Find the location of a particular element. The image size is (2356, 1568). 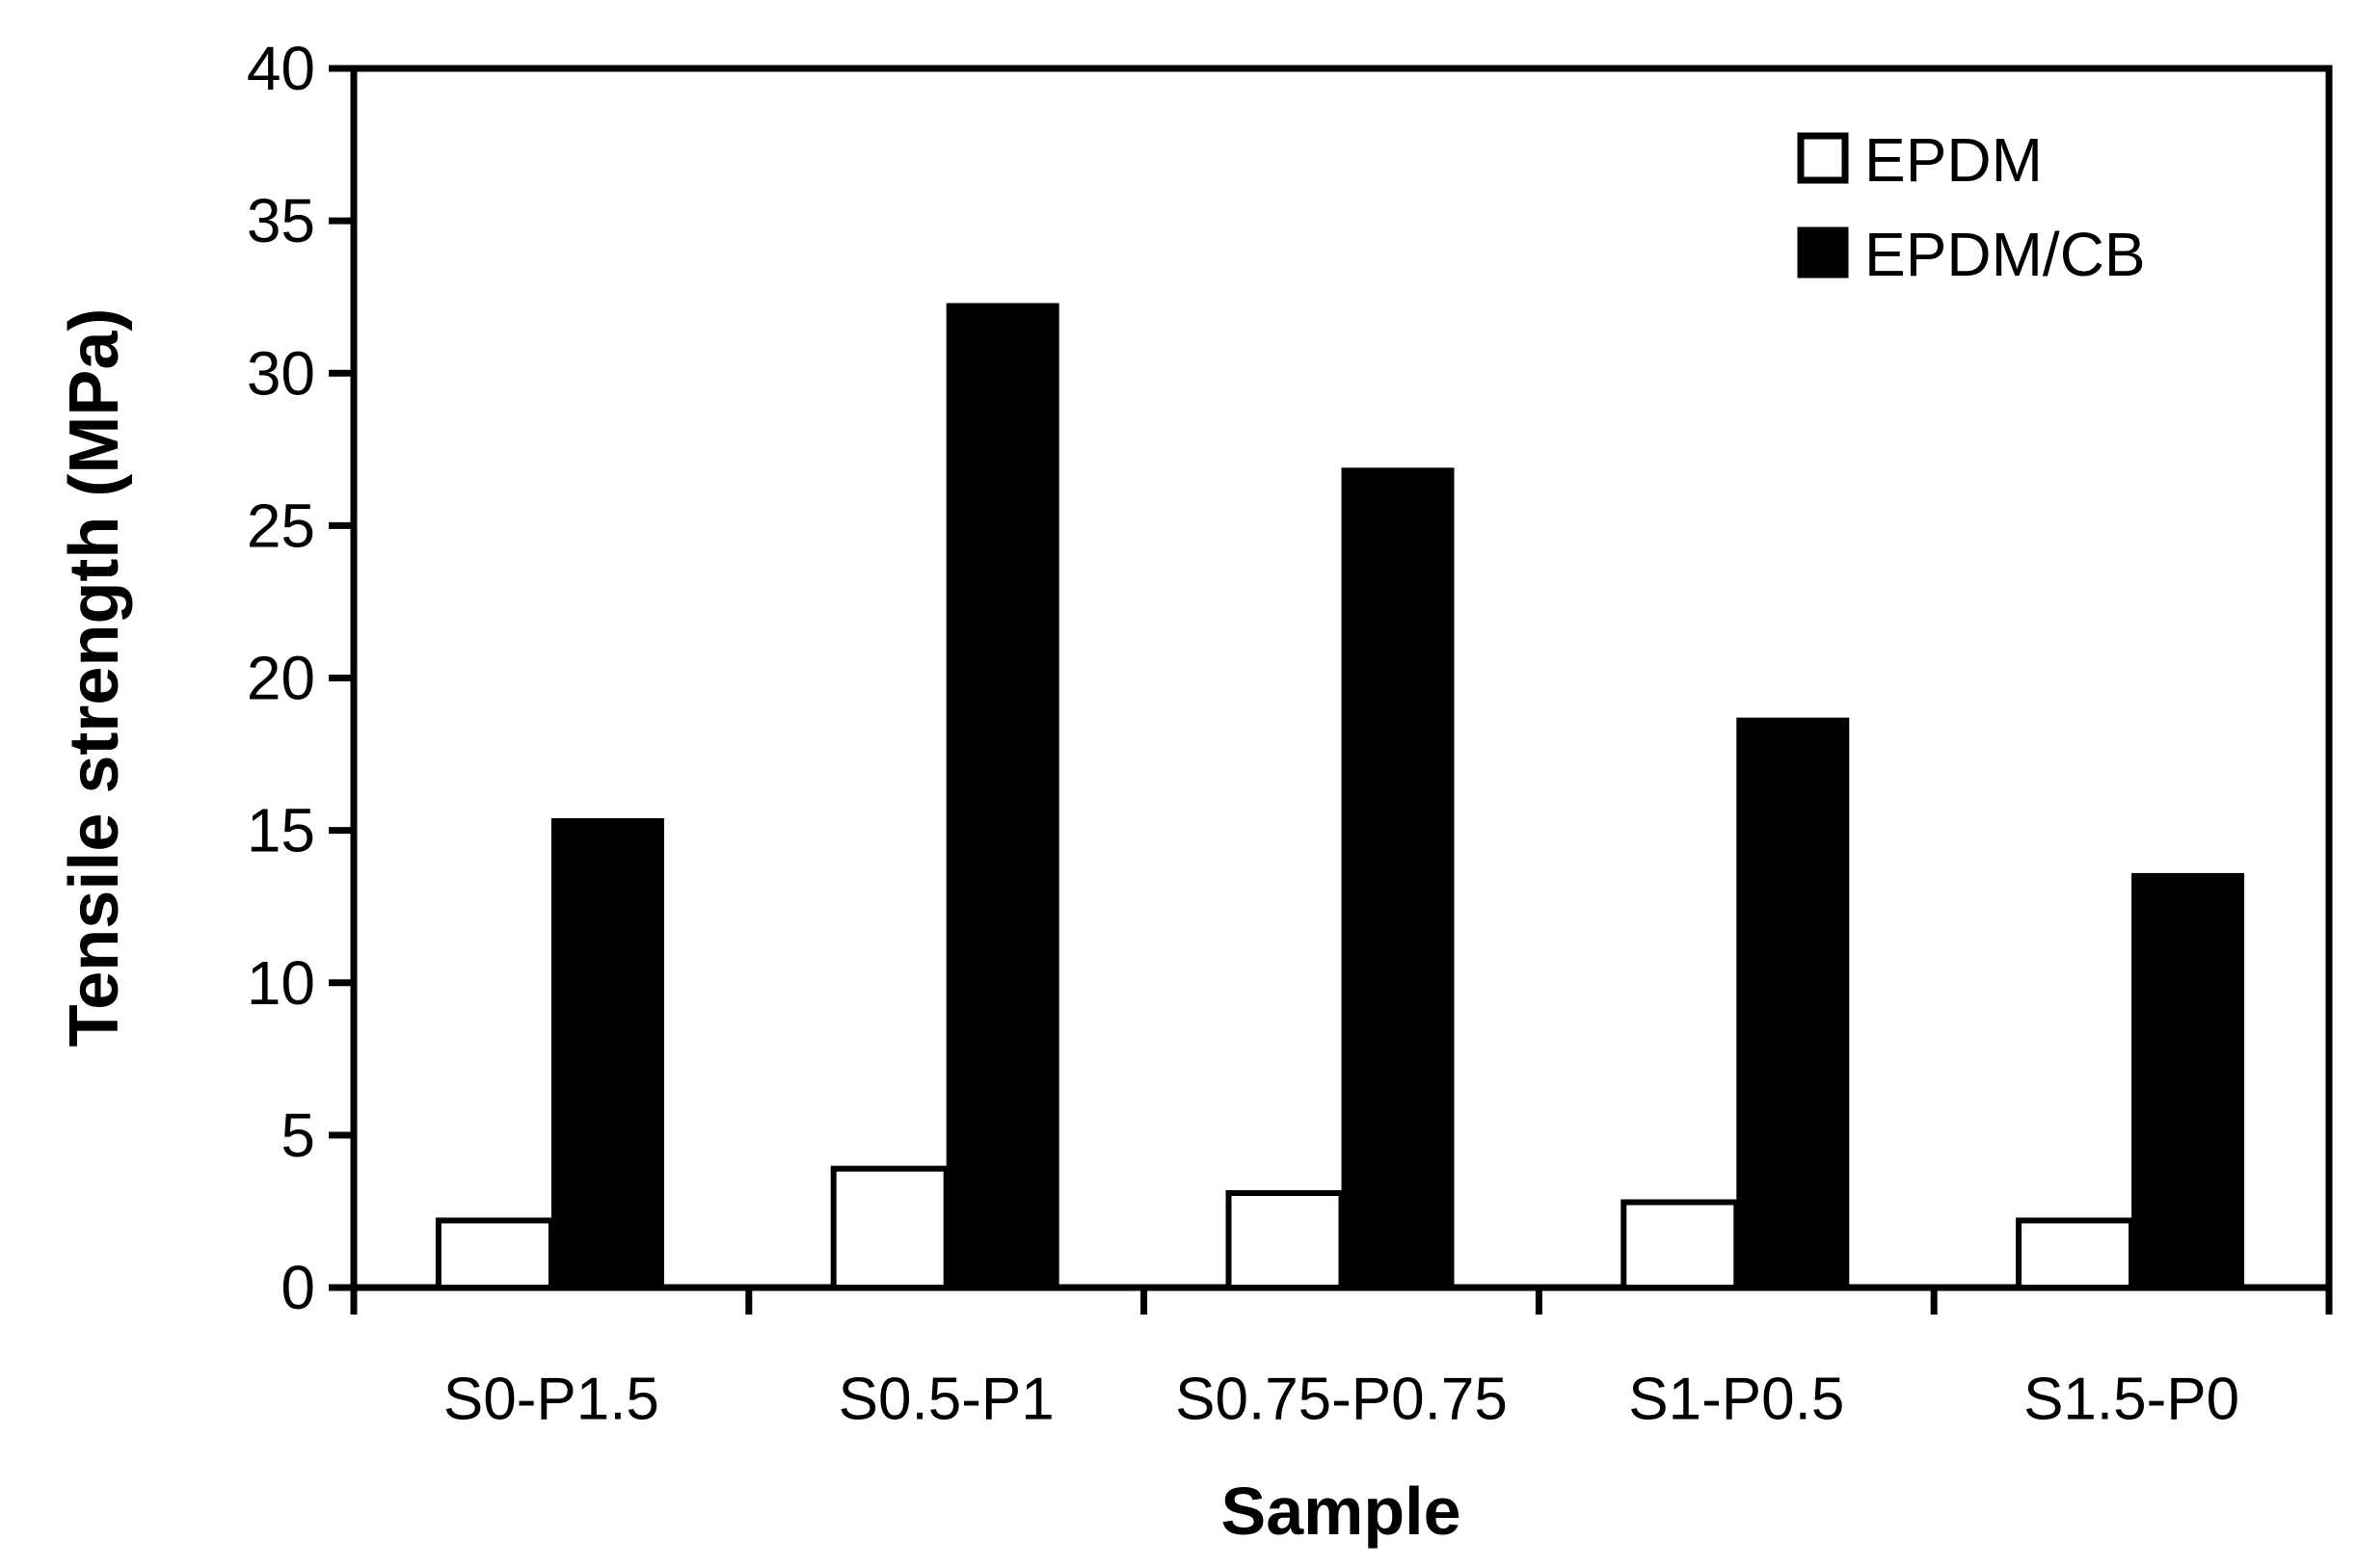

category-label: S0.5-P1 is located at coordinates (947, 1400).